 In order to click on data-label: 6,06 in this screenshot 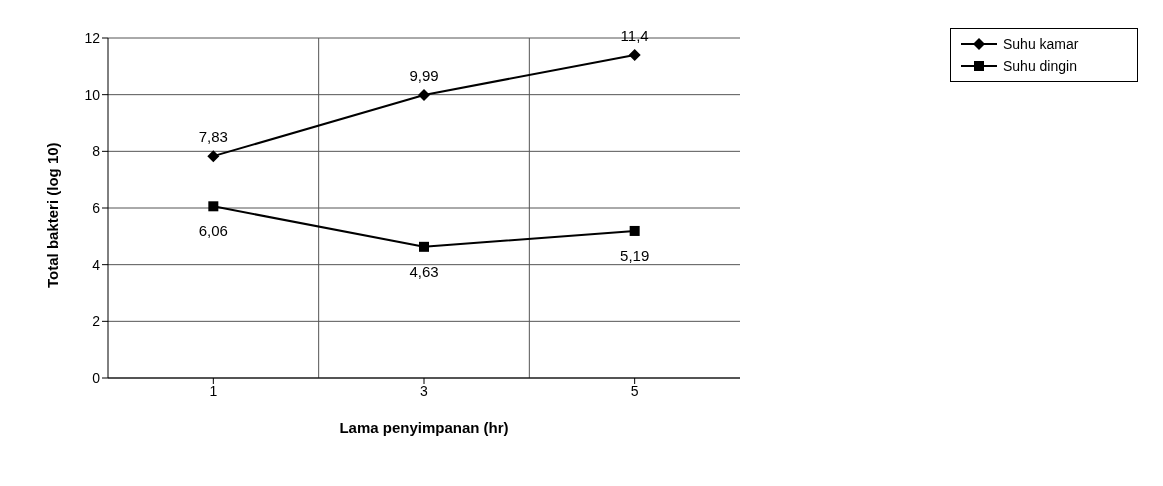, I will do `click(213, 231)`.